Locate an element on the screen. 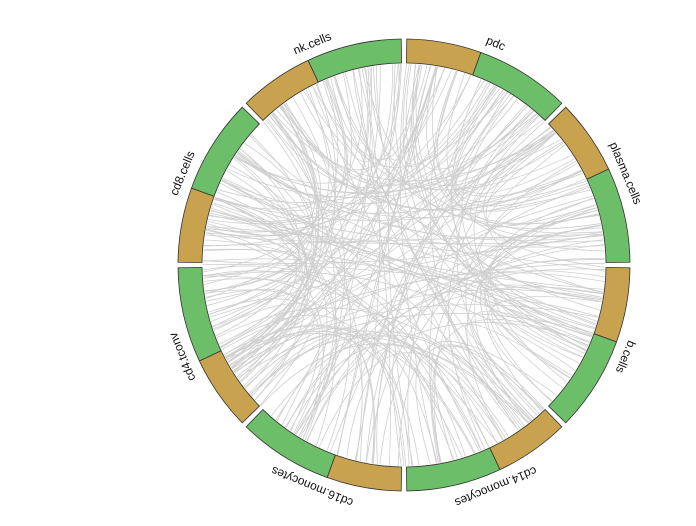 The image size is (696, 526). sector-label: b.cells is located at coordinates (626, 356).